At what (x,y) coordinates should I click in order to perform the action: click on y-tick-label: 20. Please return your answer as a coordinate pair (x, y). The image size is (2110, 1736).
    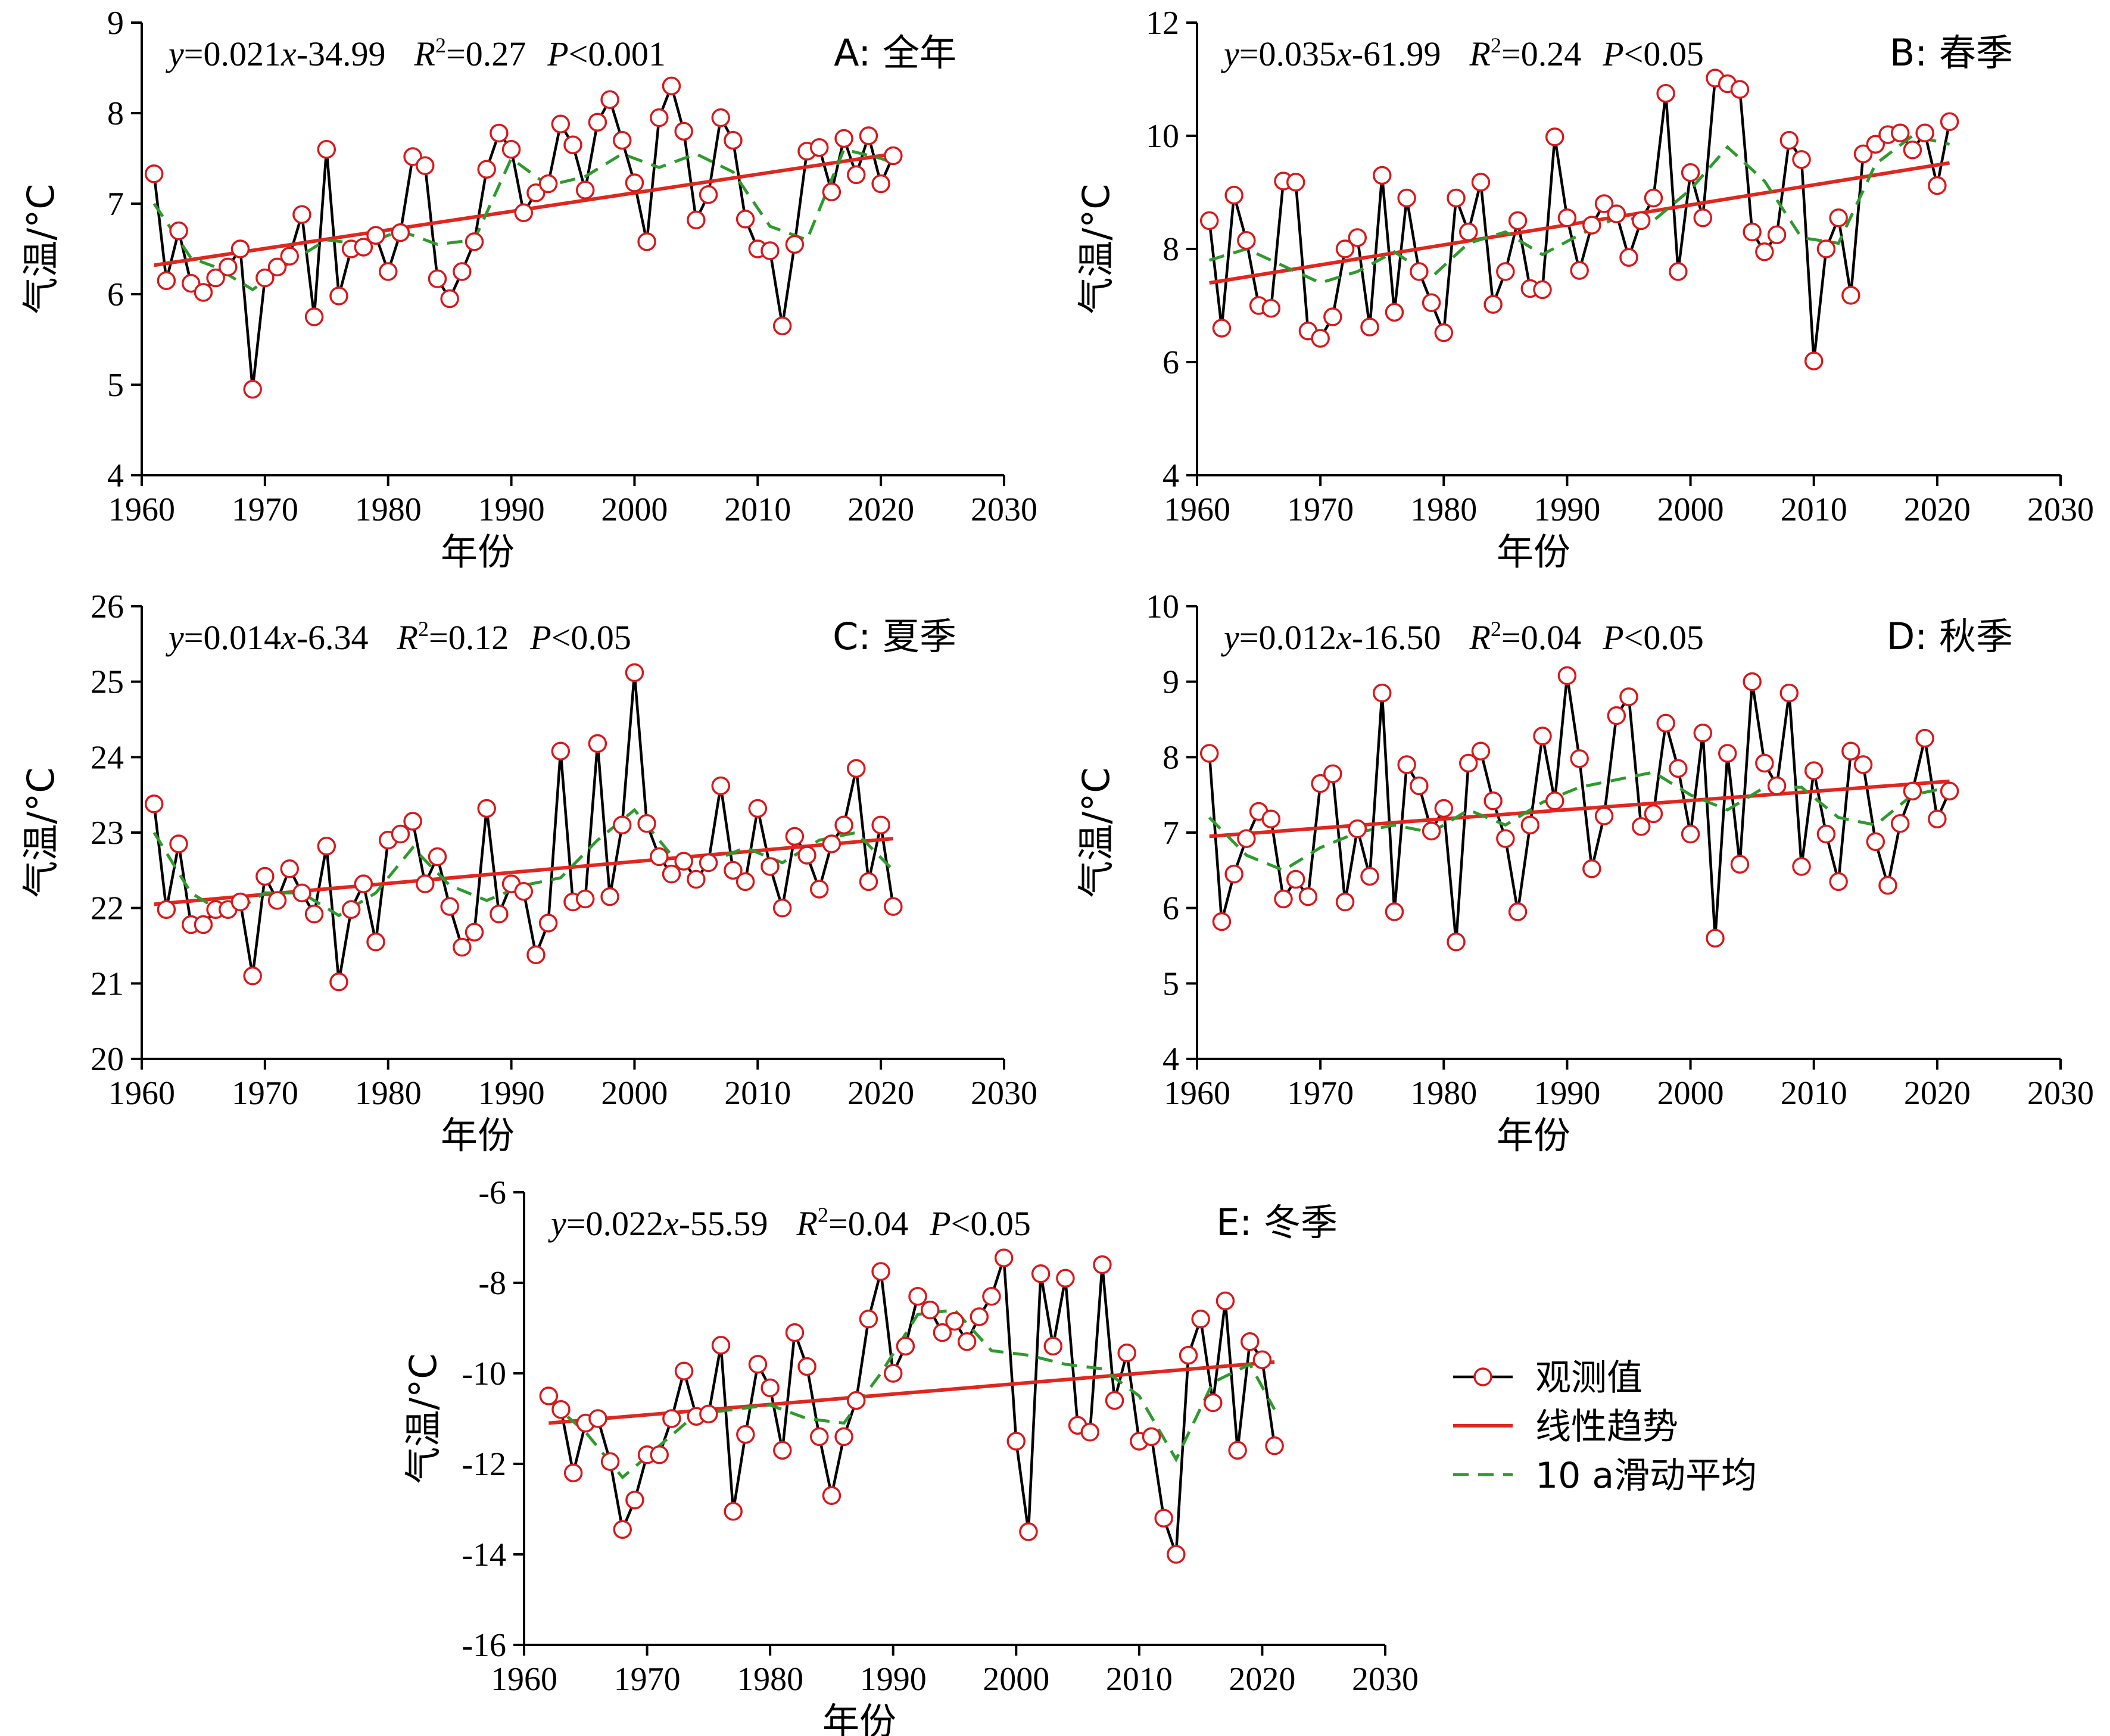
    Looking at the image, I should click on (107, 1059).